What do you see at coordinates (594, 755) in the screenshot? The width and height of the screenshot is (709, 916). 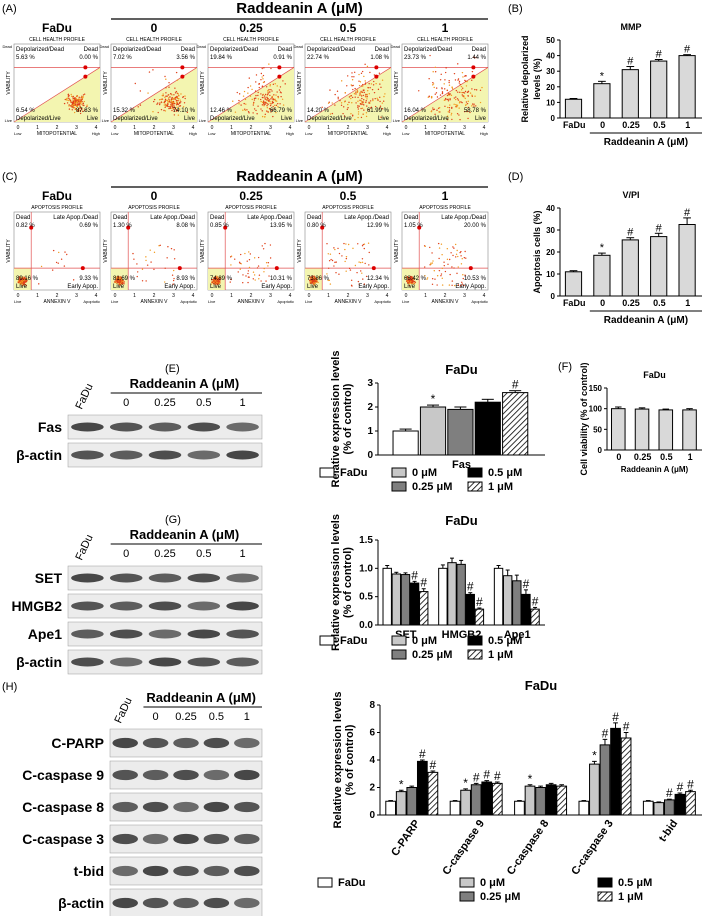 I see `significance-mark: *` at bounding box center [594, 755].